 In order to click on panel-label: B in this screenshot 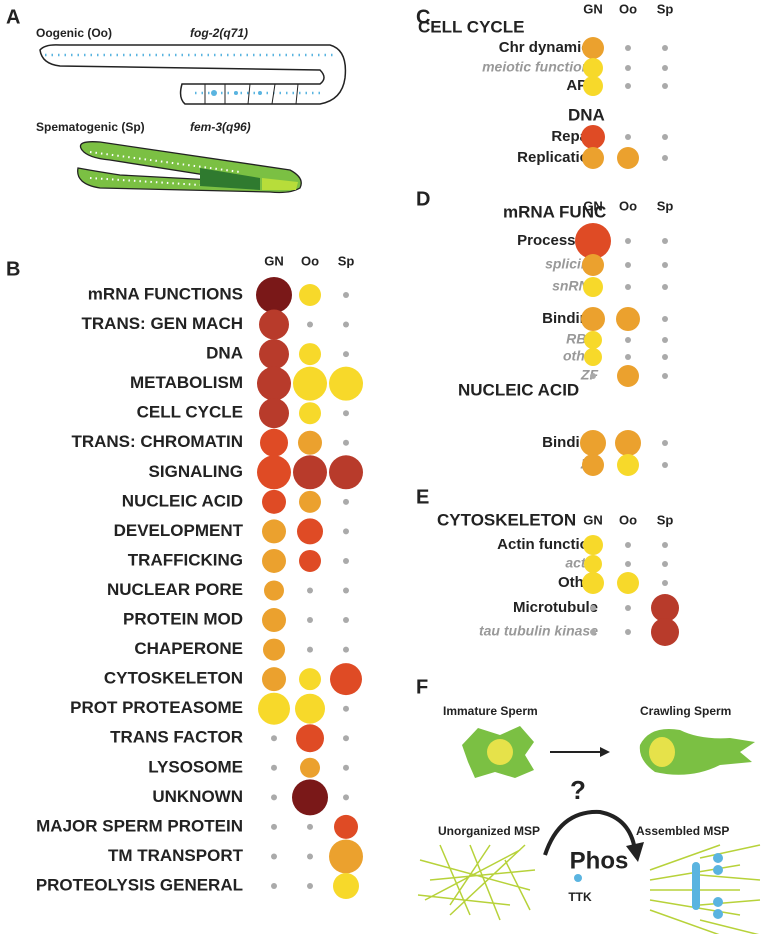, I will do `click(13, 269)`.